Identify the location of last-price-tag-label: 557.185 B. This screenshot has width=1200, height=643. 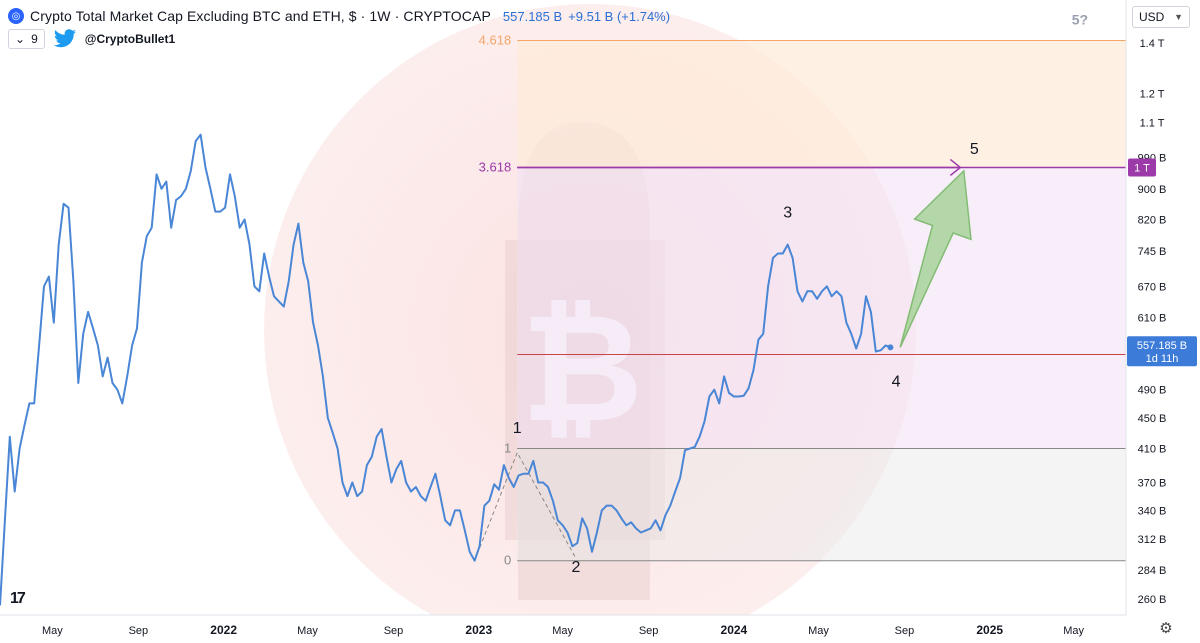
(1162, 346).